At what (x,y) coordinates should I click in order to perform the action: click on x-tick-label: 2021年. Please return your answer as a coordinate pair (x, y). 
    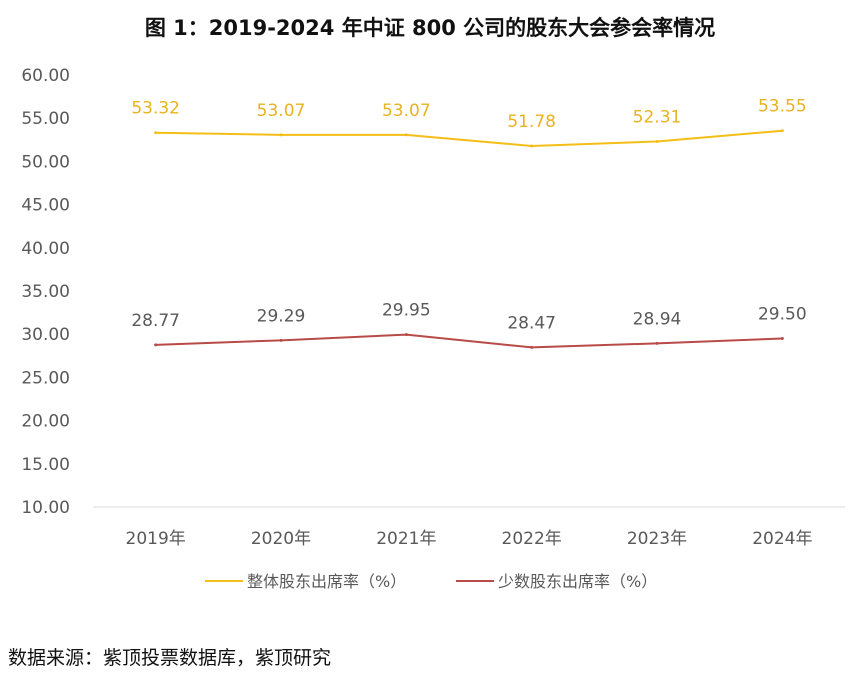
    Looking at the image, I should click on (406, 539).